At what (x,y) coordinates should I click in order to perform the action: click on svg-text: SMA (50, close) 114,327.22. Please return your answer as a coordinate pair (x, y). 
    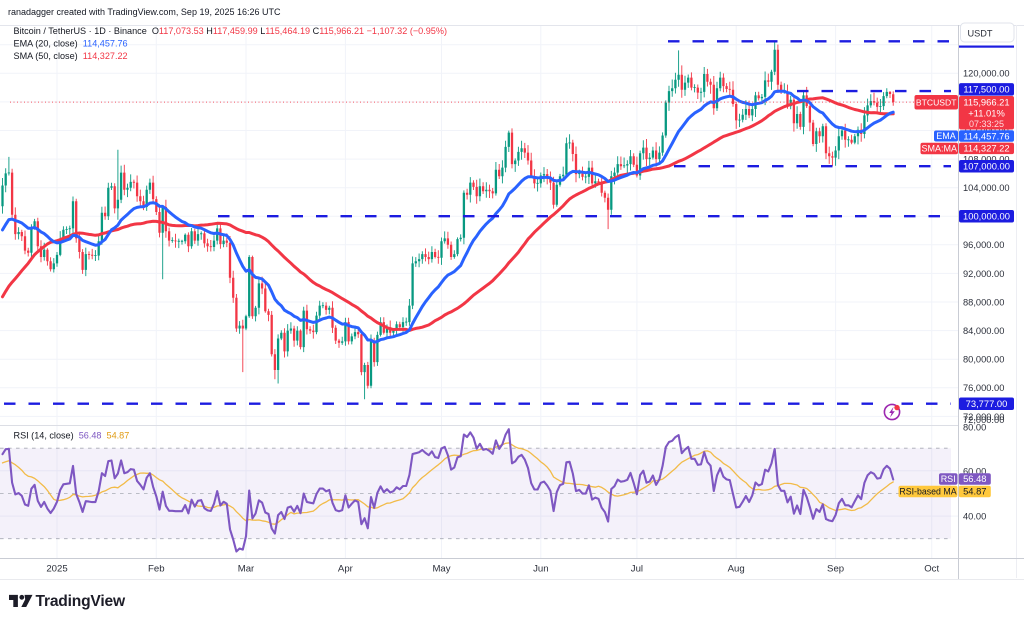
    Looking at the image, I should click on (71, 56).